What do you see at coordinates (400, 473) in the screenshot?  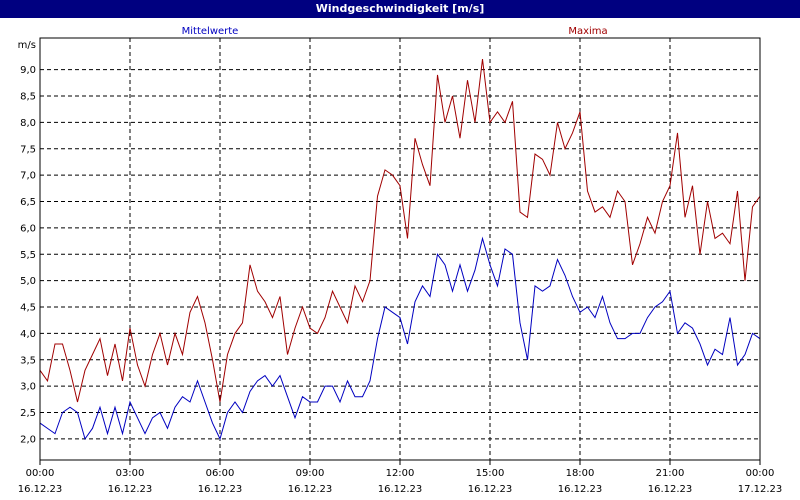 I see `x-tick-label: 12:00` at bounding box center [400, 473].